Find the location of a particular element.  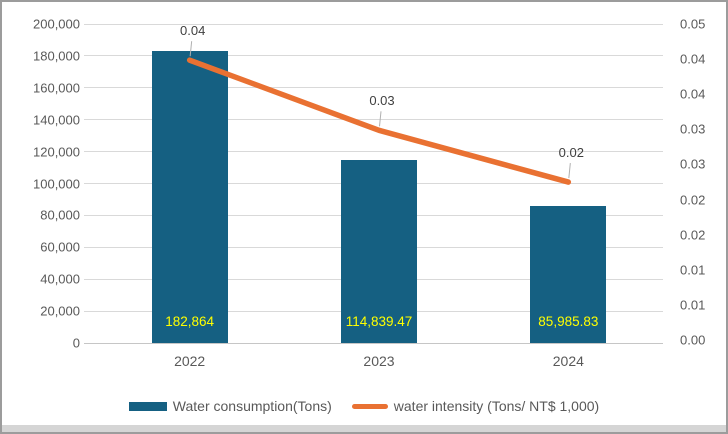

left-axis-label: 180,000 is located at coordinates (56, 56).